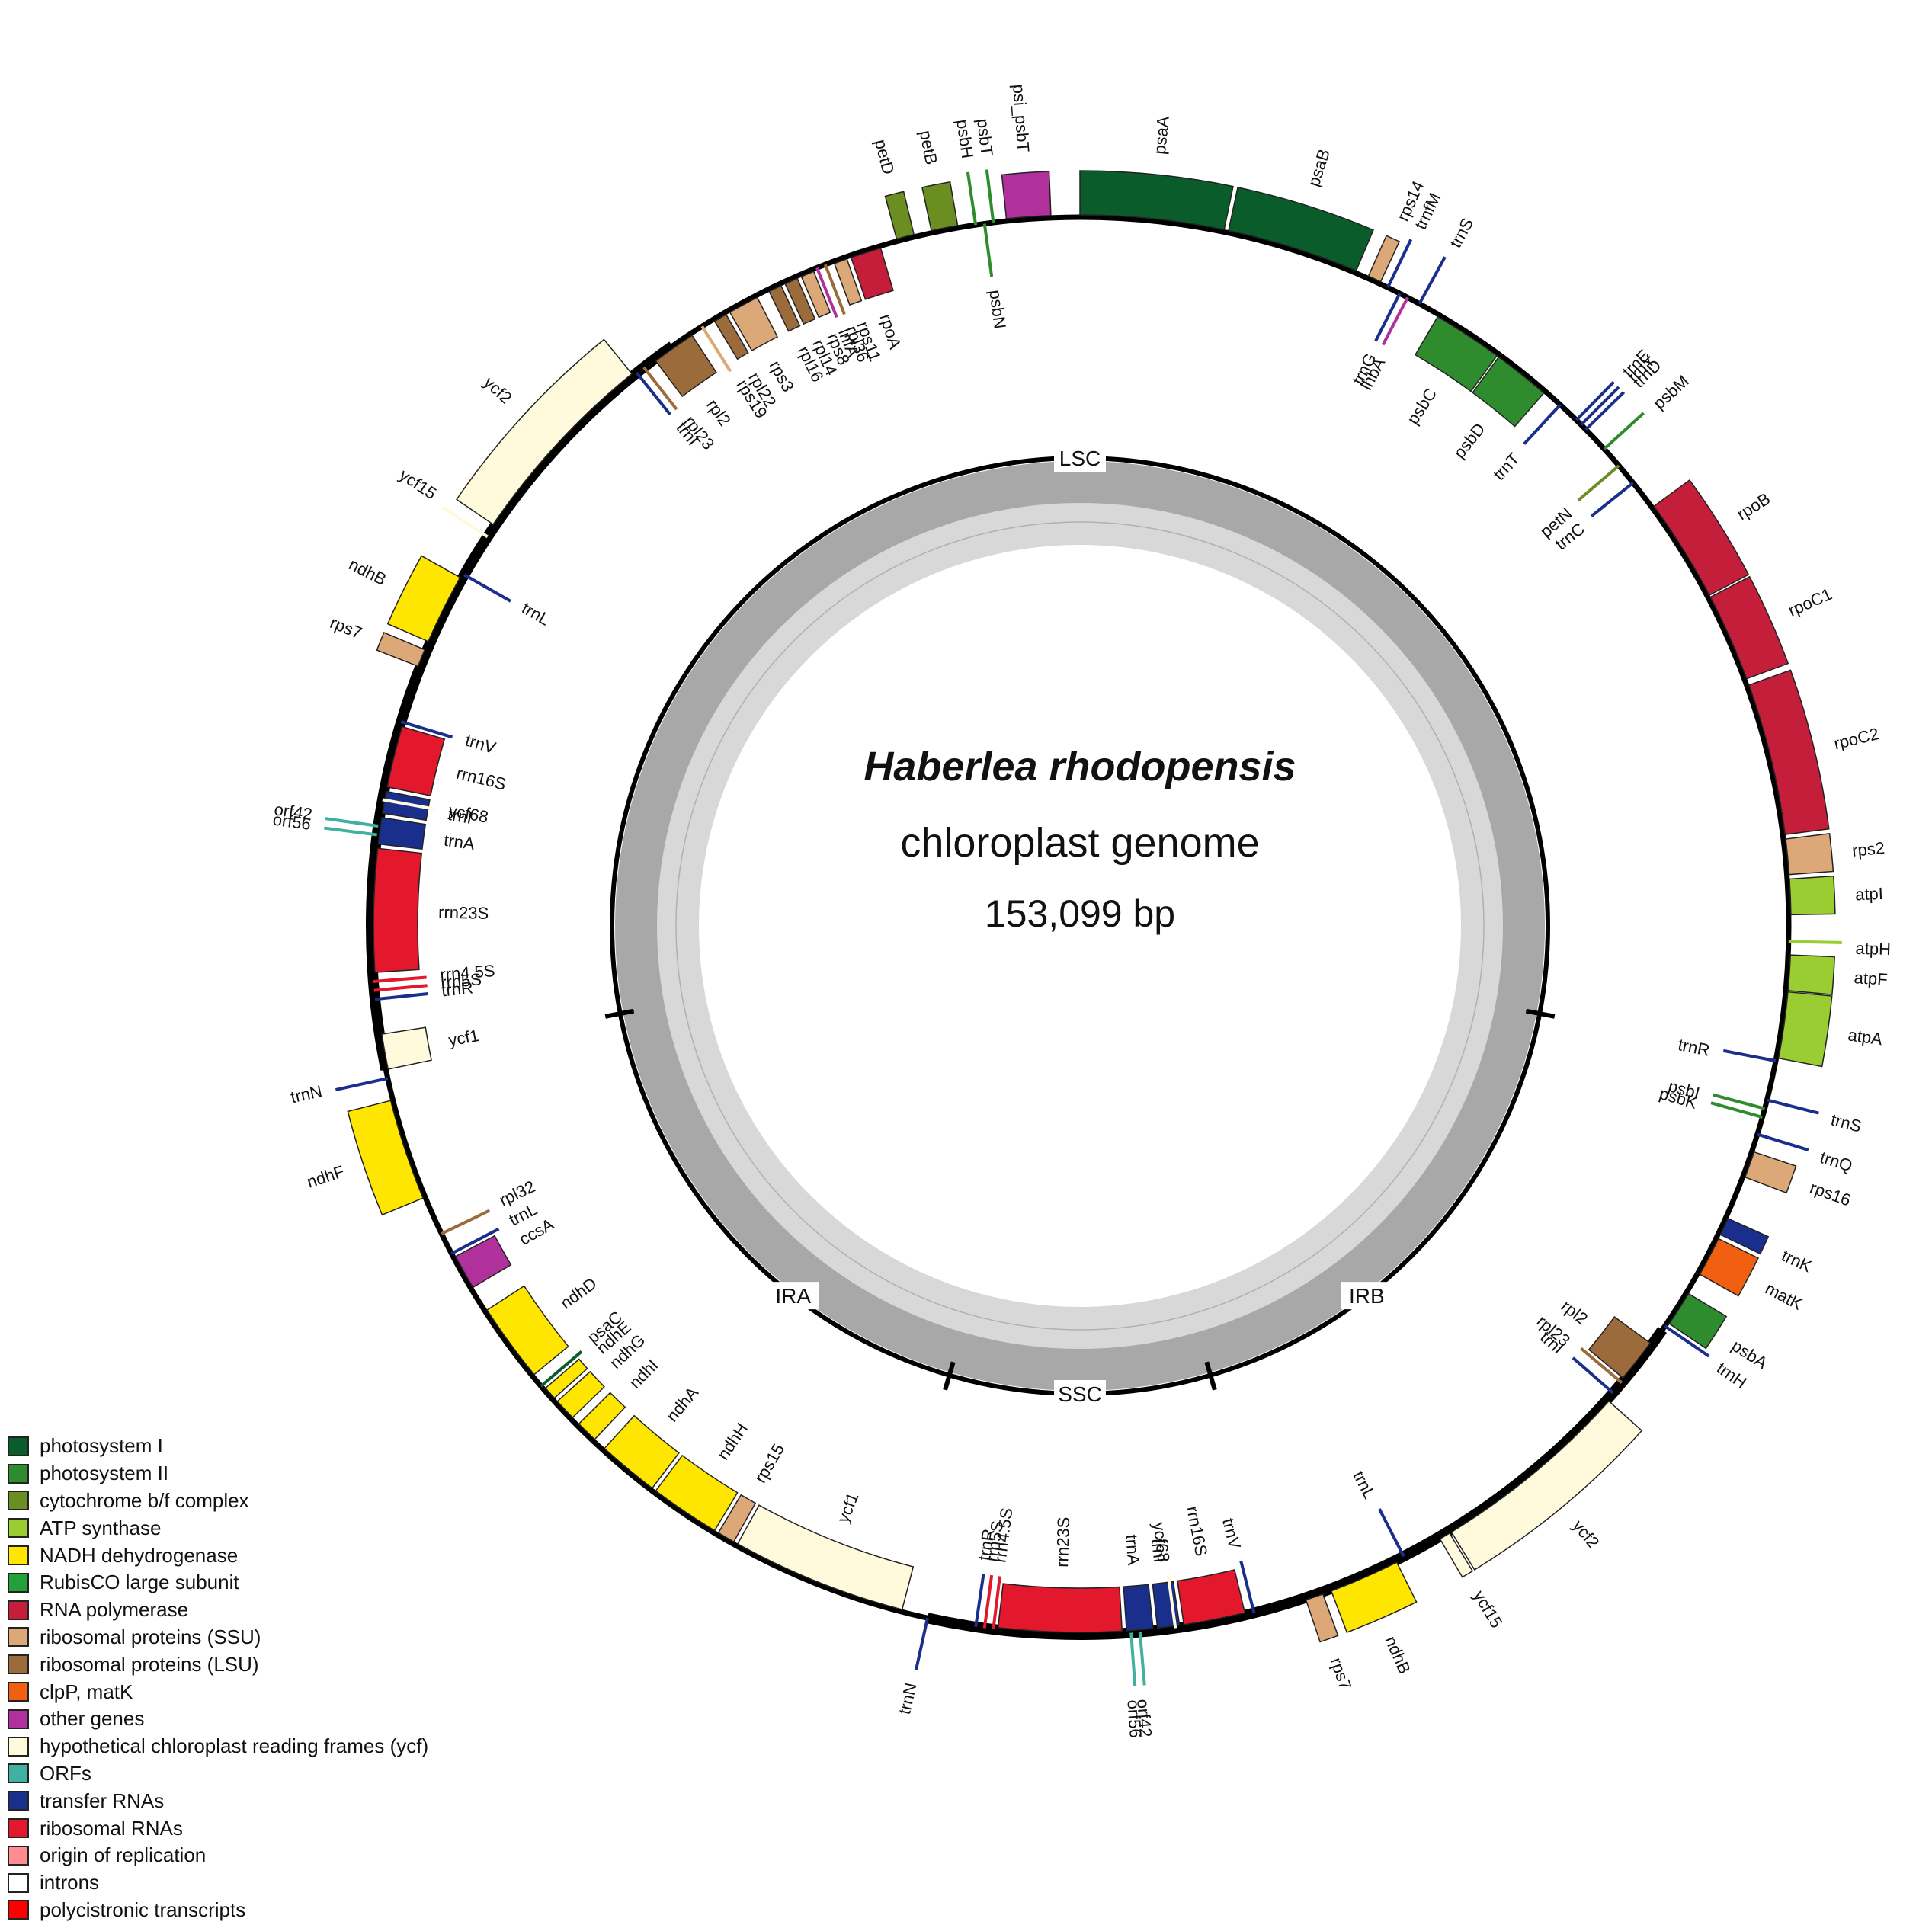 The width and height of the screenshot is (1932, 1928). I want to click on gene-label: trnN, so click(306, 1094).